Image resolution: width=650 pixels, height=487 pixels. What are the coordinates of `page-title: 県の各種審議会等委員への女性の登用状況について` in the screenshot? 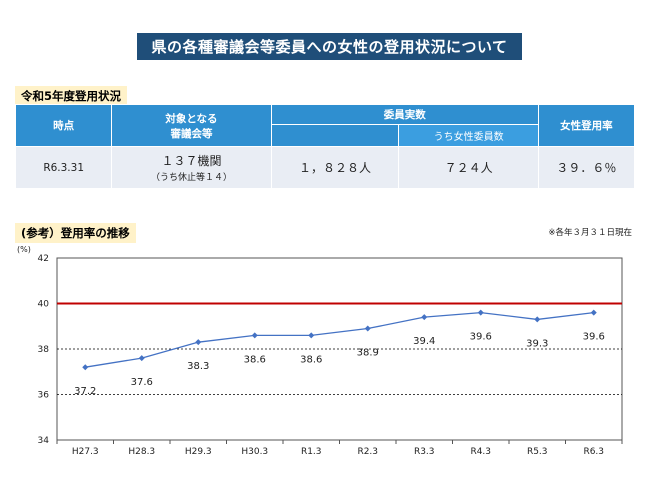 It's located at (329, 46).